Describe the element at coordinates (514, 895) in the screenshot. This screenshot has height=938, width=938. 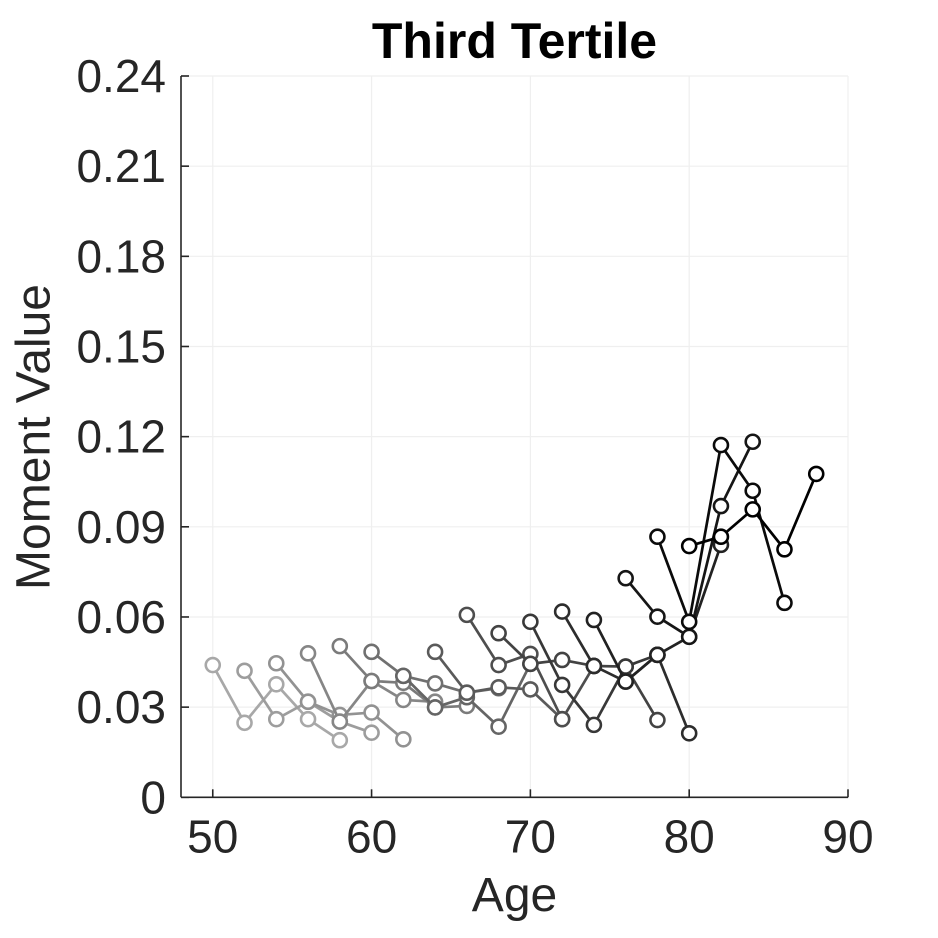
I see `x-axis-label: Age` at that location.